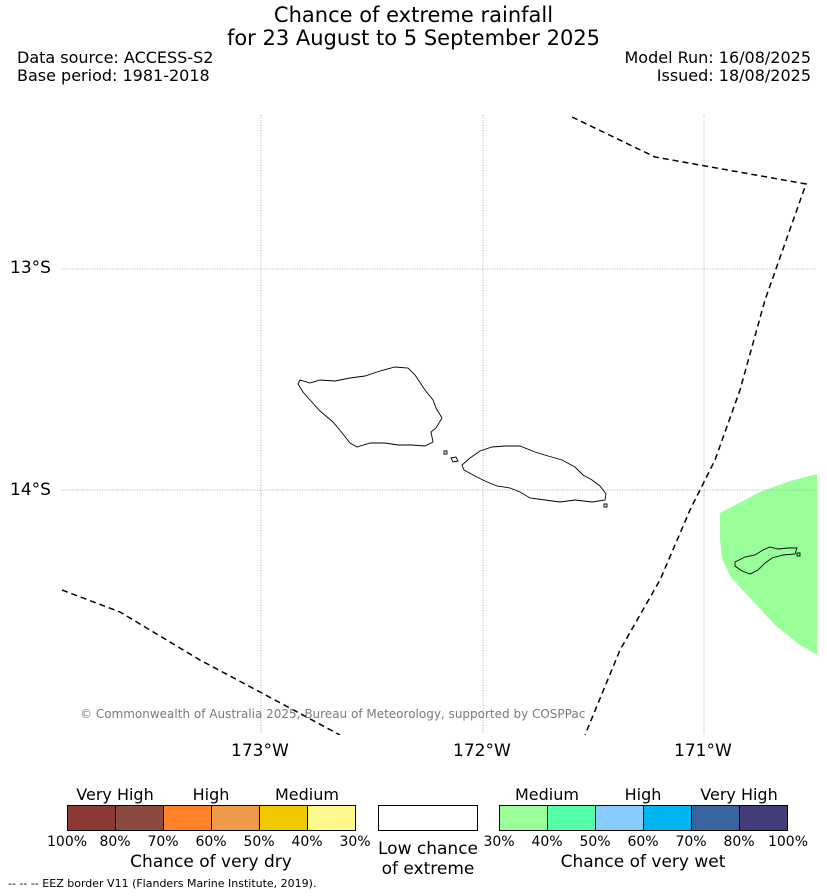 The image size is (827, 896). What do you see at coordinates (307, 794) in the screenshot?
I see `dry-header-medium: Medium` at bounding box center [307, 794].